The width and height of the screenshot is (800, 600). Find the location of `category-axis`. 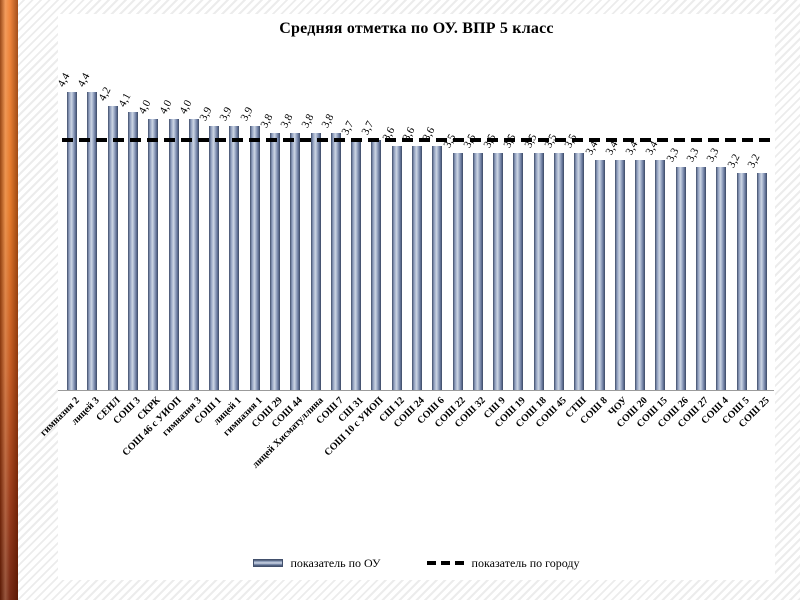

category-axis is located at coordinates (416, 390).